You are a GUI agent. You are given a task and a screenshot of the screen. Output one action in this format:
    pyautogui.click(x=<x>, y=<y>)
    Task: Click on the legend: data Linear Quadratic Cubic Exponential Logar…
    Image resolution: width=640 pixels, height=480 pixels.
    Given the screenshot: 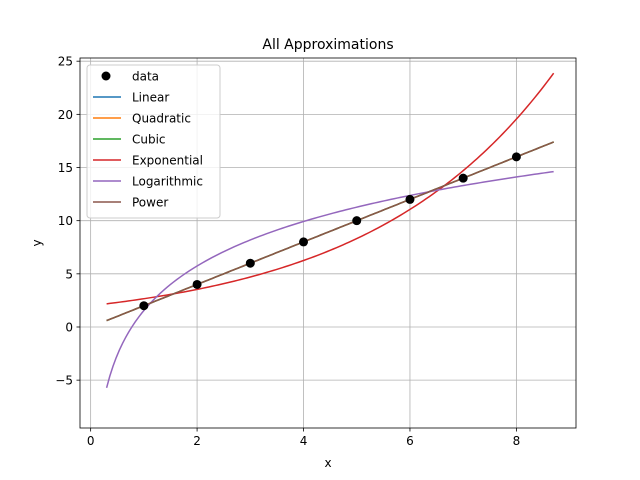 What is the action you would take?
    pyautogui.click(x=153, y=141)
    